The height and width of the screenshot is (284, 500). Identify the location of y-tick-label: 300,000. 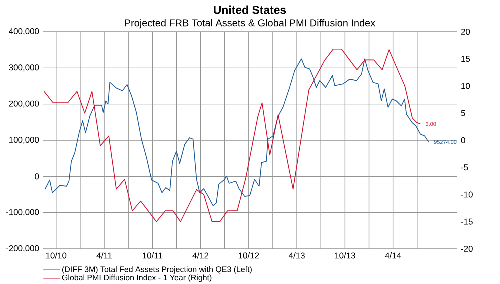
(24, 68).